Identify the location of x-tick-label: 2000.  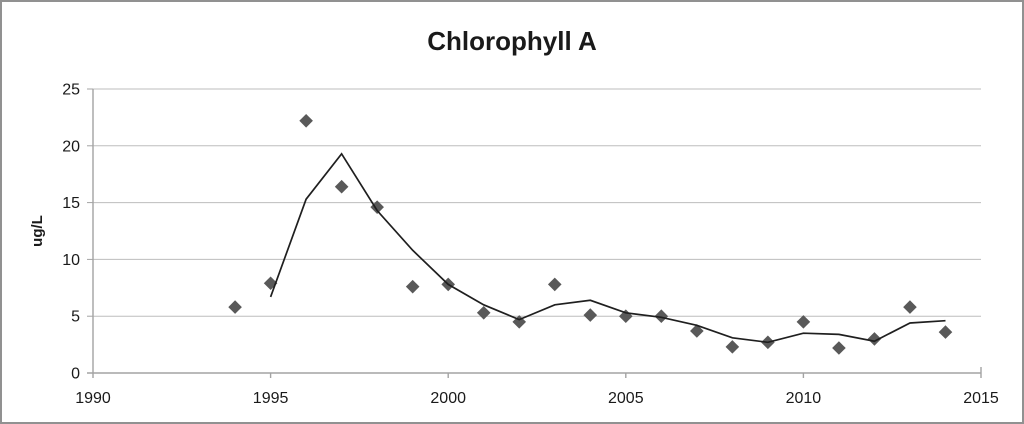
(448, 398).